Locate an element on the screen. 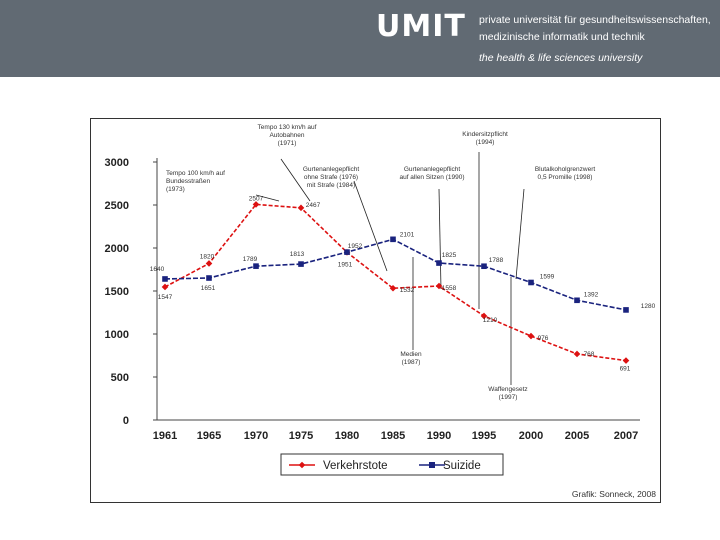 This screenshot has width=720, height=540. x-tick-label: 2000 is located at coordinates (531, 436).